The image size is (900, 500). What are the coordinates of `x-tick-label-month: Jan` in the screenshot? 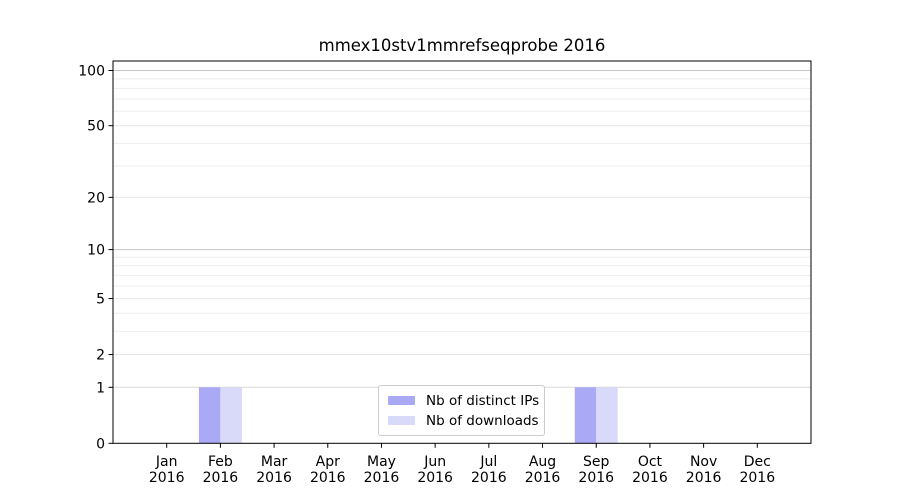 It's located at (166, 462).